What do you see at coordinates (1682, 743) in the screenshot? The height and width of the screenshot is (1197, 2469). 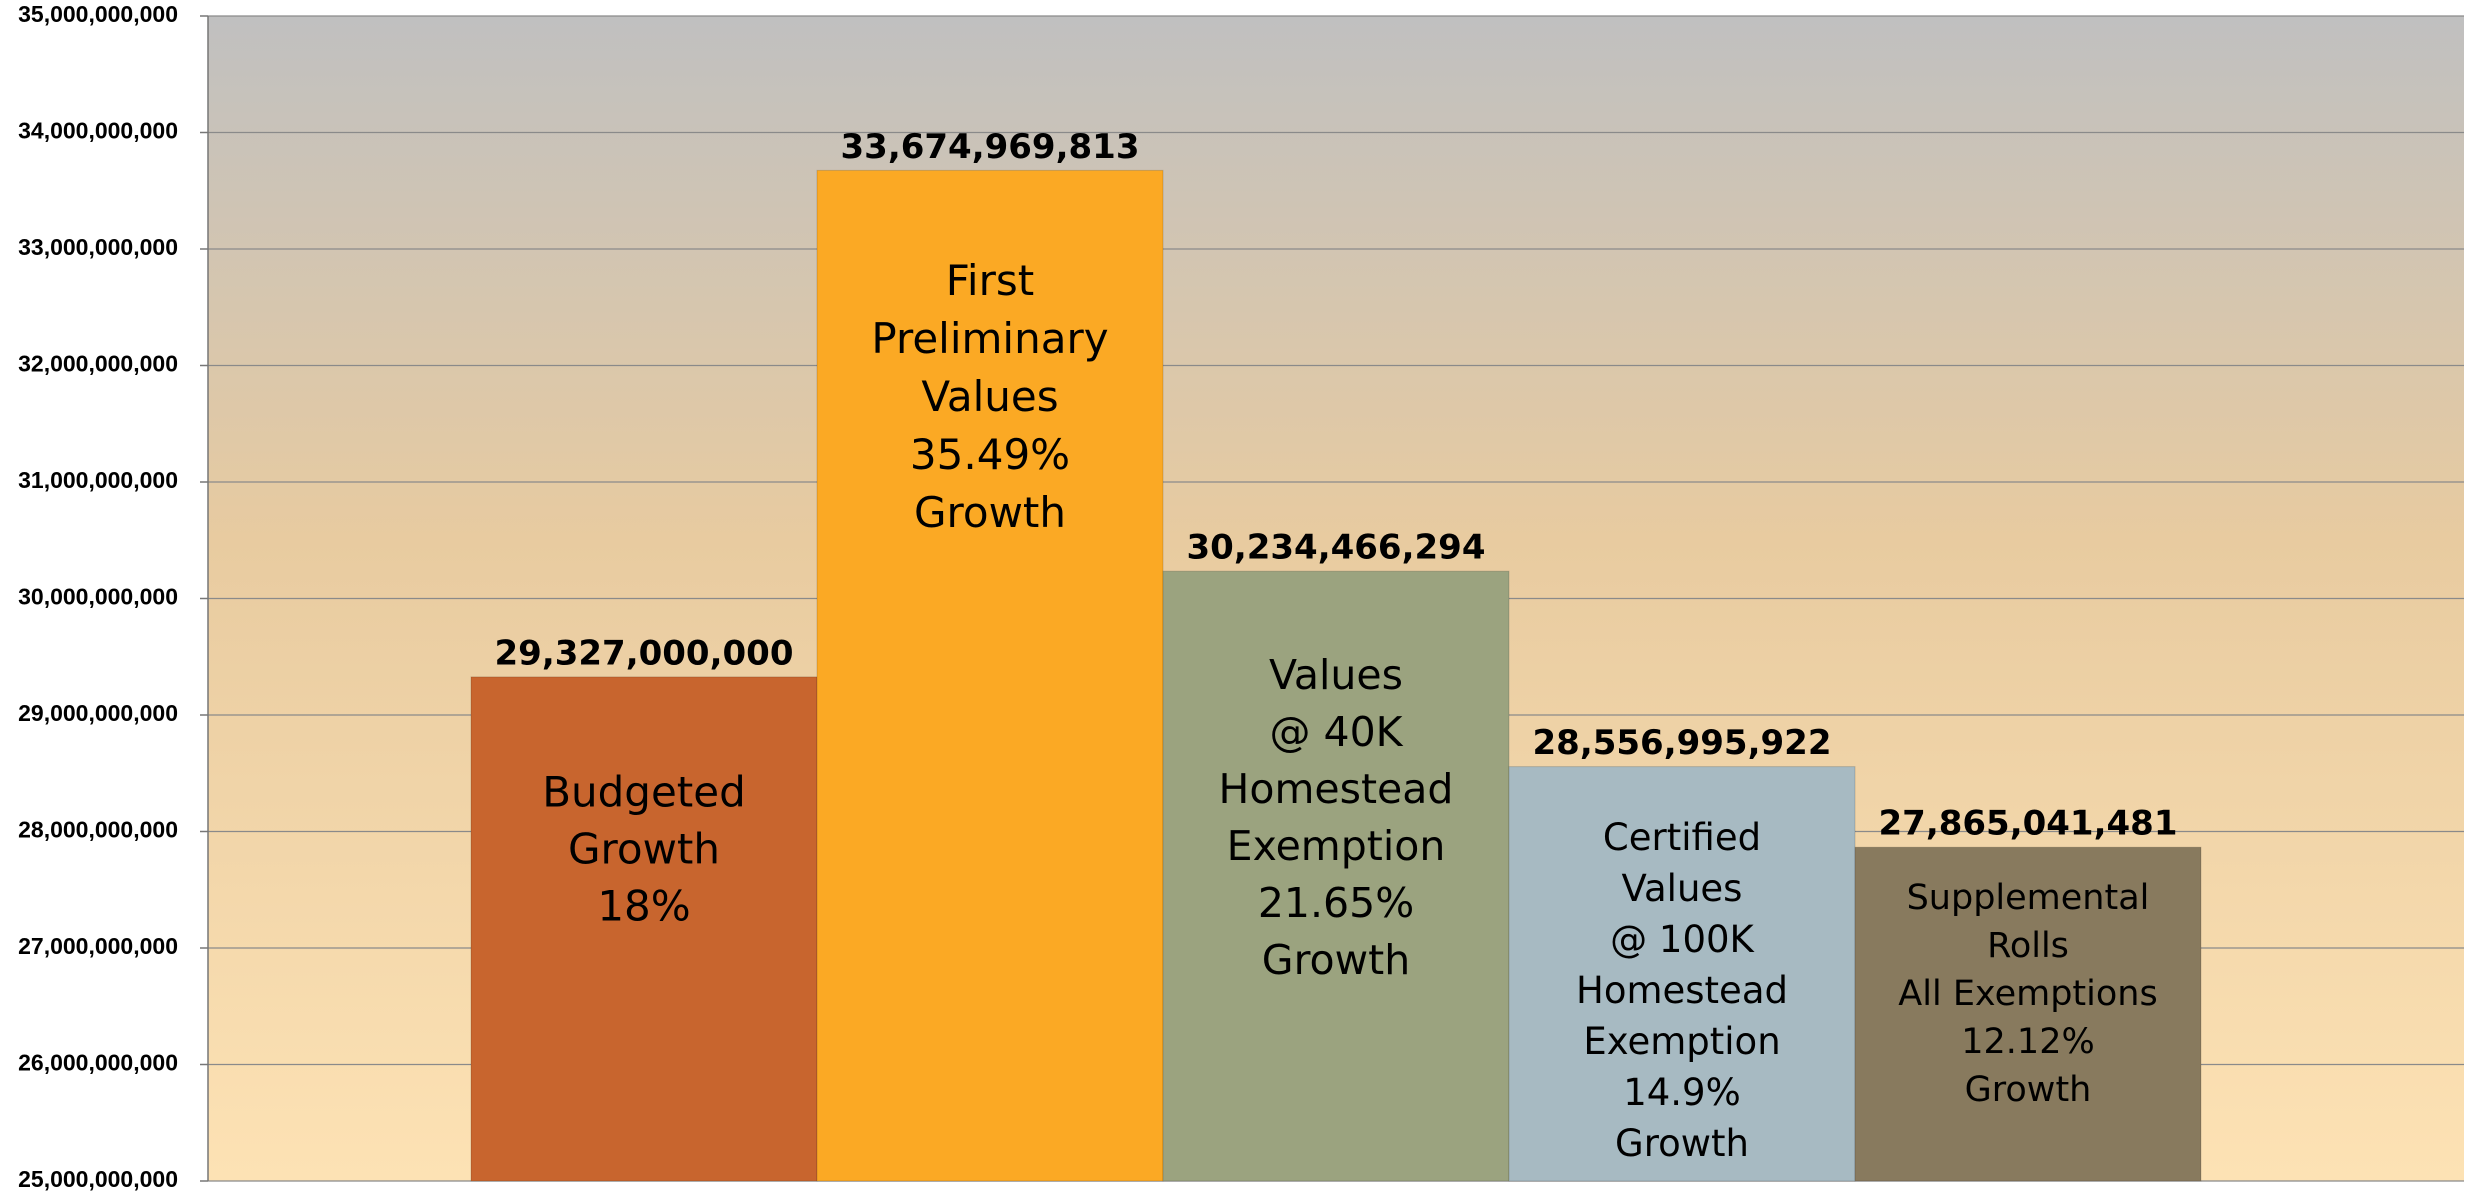 I see `value-label: 28,556,995,922` at bounding box center [1682, 743].